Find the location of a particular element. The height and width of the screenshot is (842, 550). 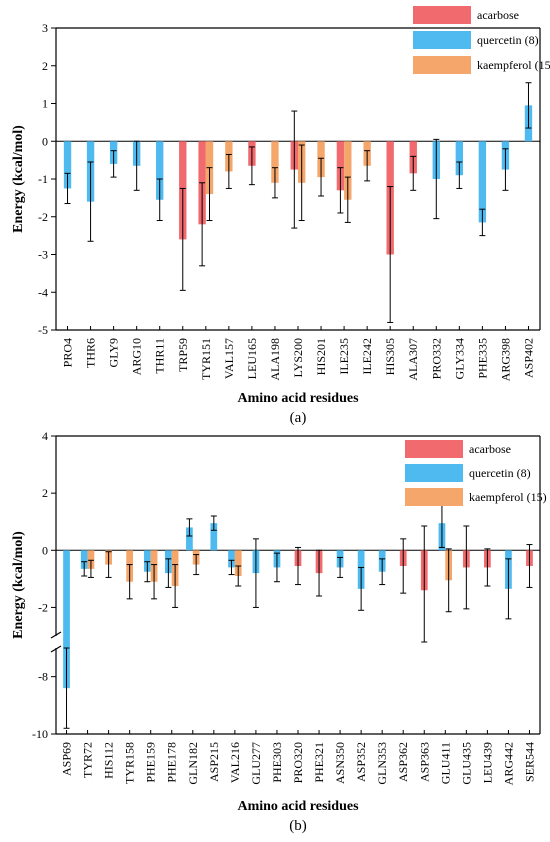

x-tick-label: GLU435 is located at coordinates (466, 763).